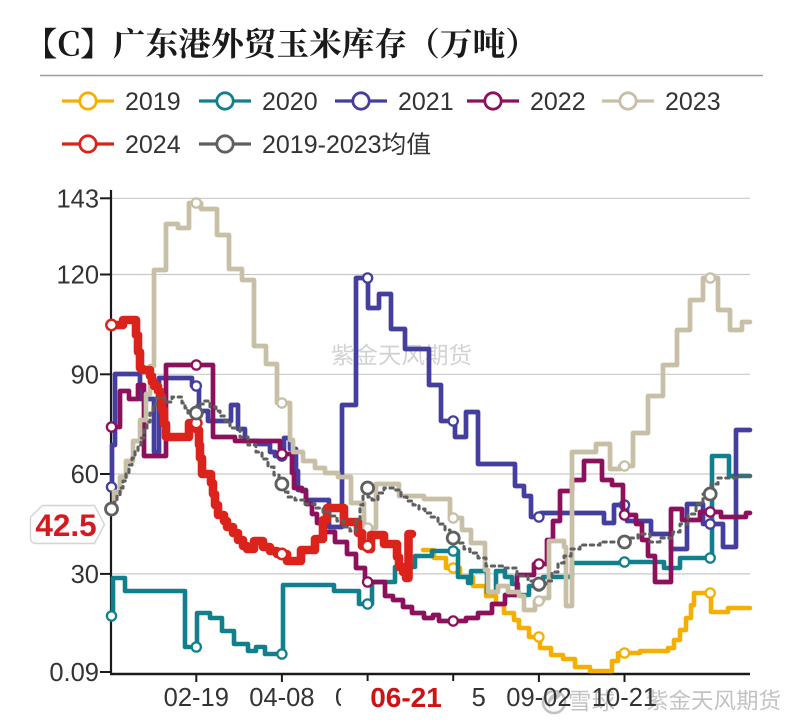 The image size is (800, 724). What do you see at coordinates (153, 102) in the screenshot?
I see `svg-text: 2019` at bounding box center [153, 102].